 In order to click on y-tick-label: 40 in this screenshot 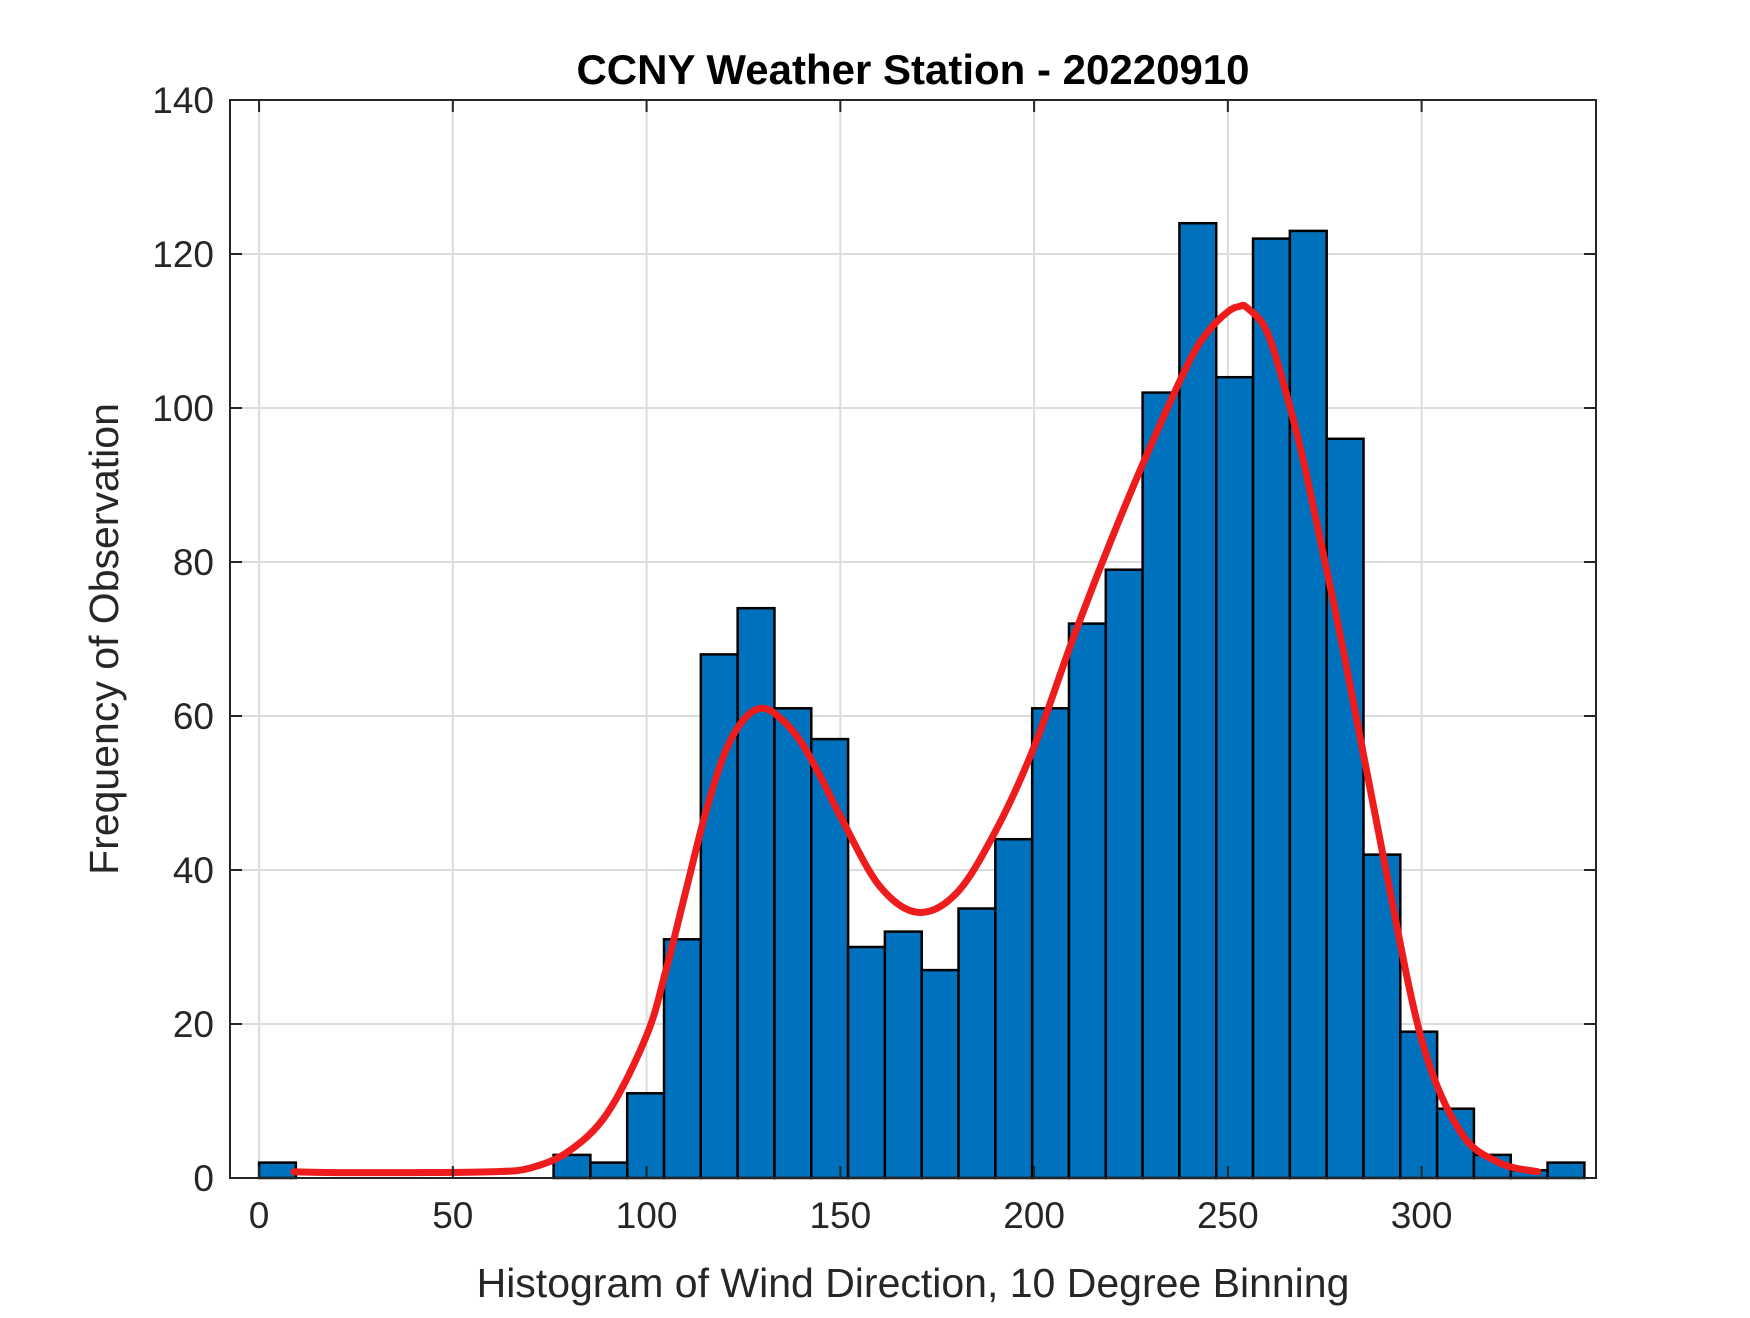, I will do `click(193, 870)`.